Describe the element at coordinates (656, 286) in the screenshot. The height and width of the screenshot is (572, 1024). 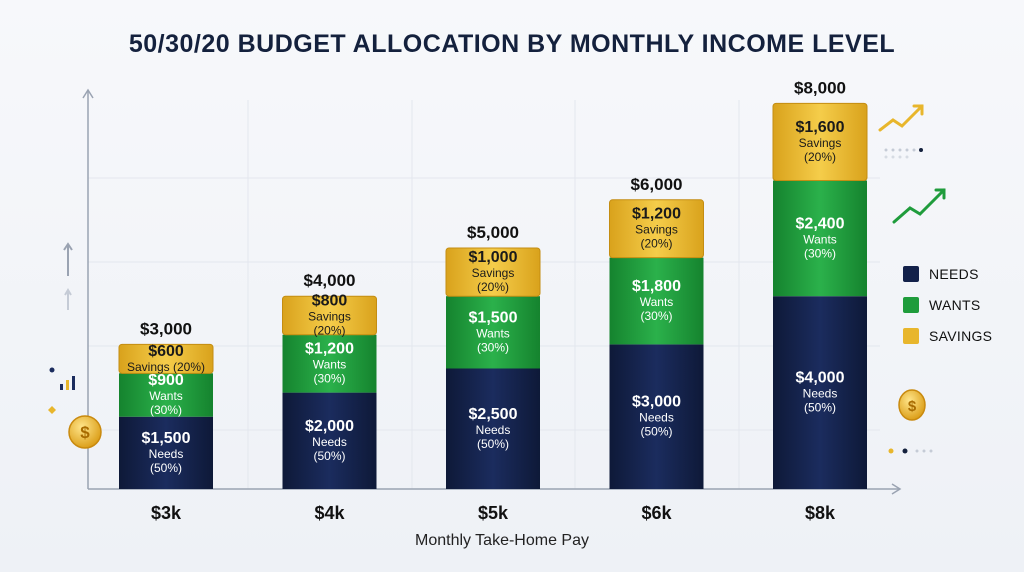
I see `bar-value-label: $1,800` at that location.